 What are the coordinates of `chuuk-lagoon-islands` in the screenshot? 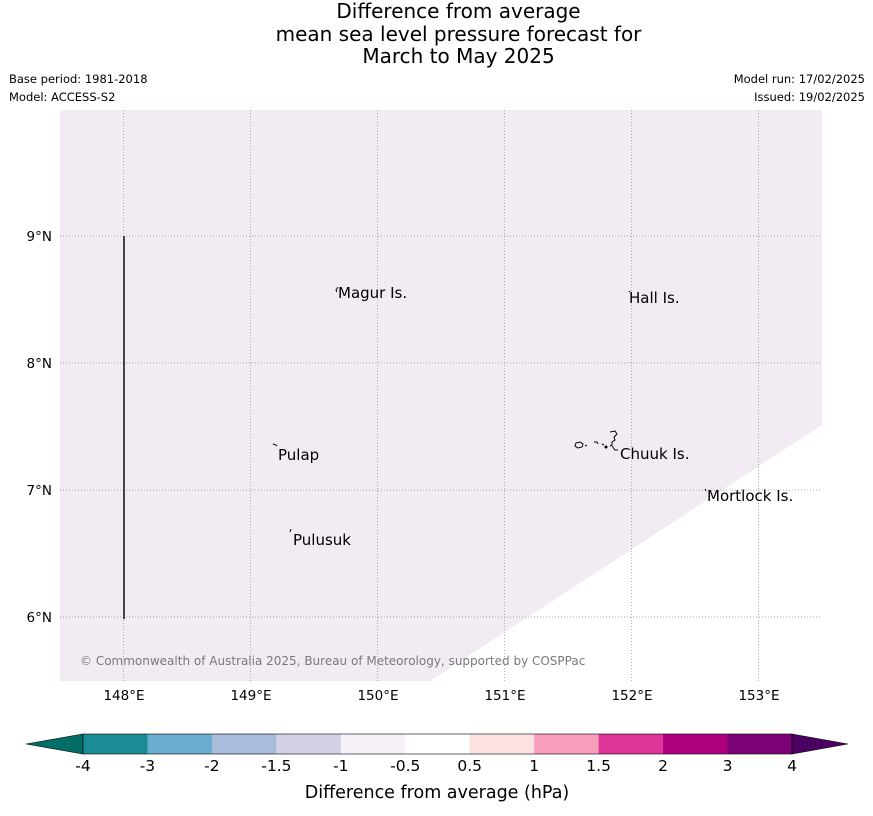 It's located at (596, 440).